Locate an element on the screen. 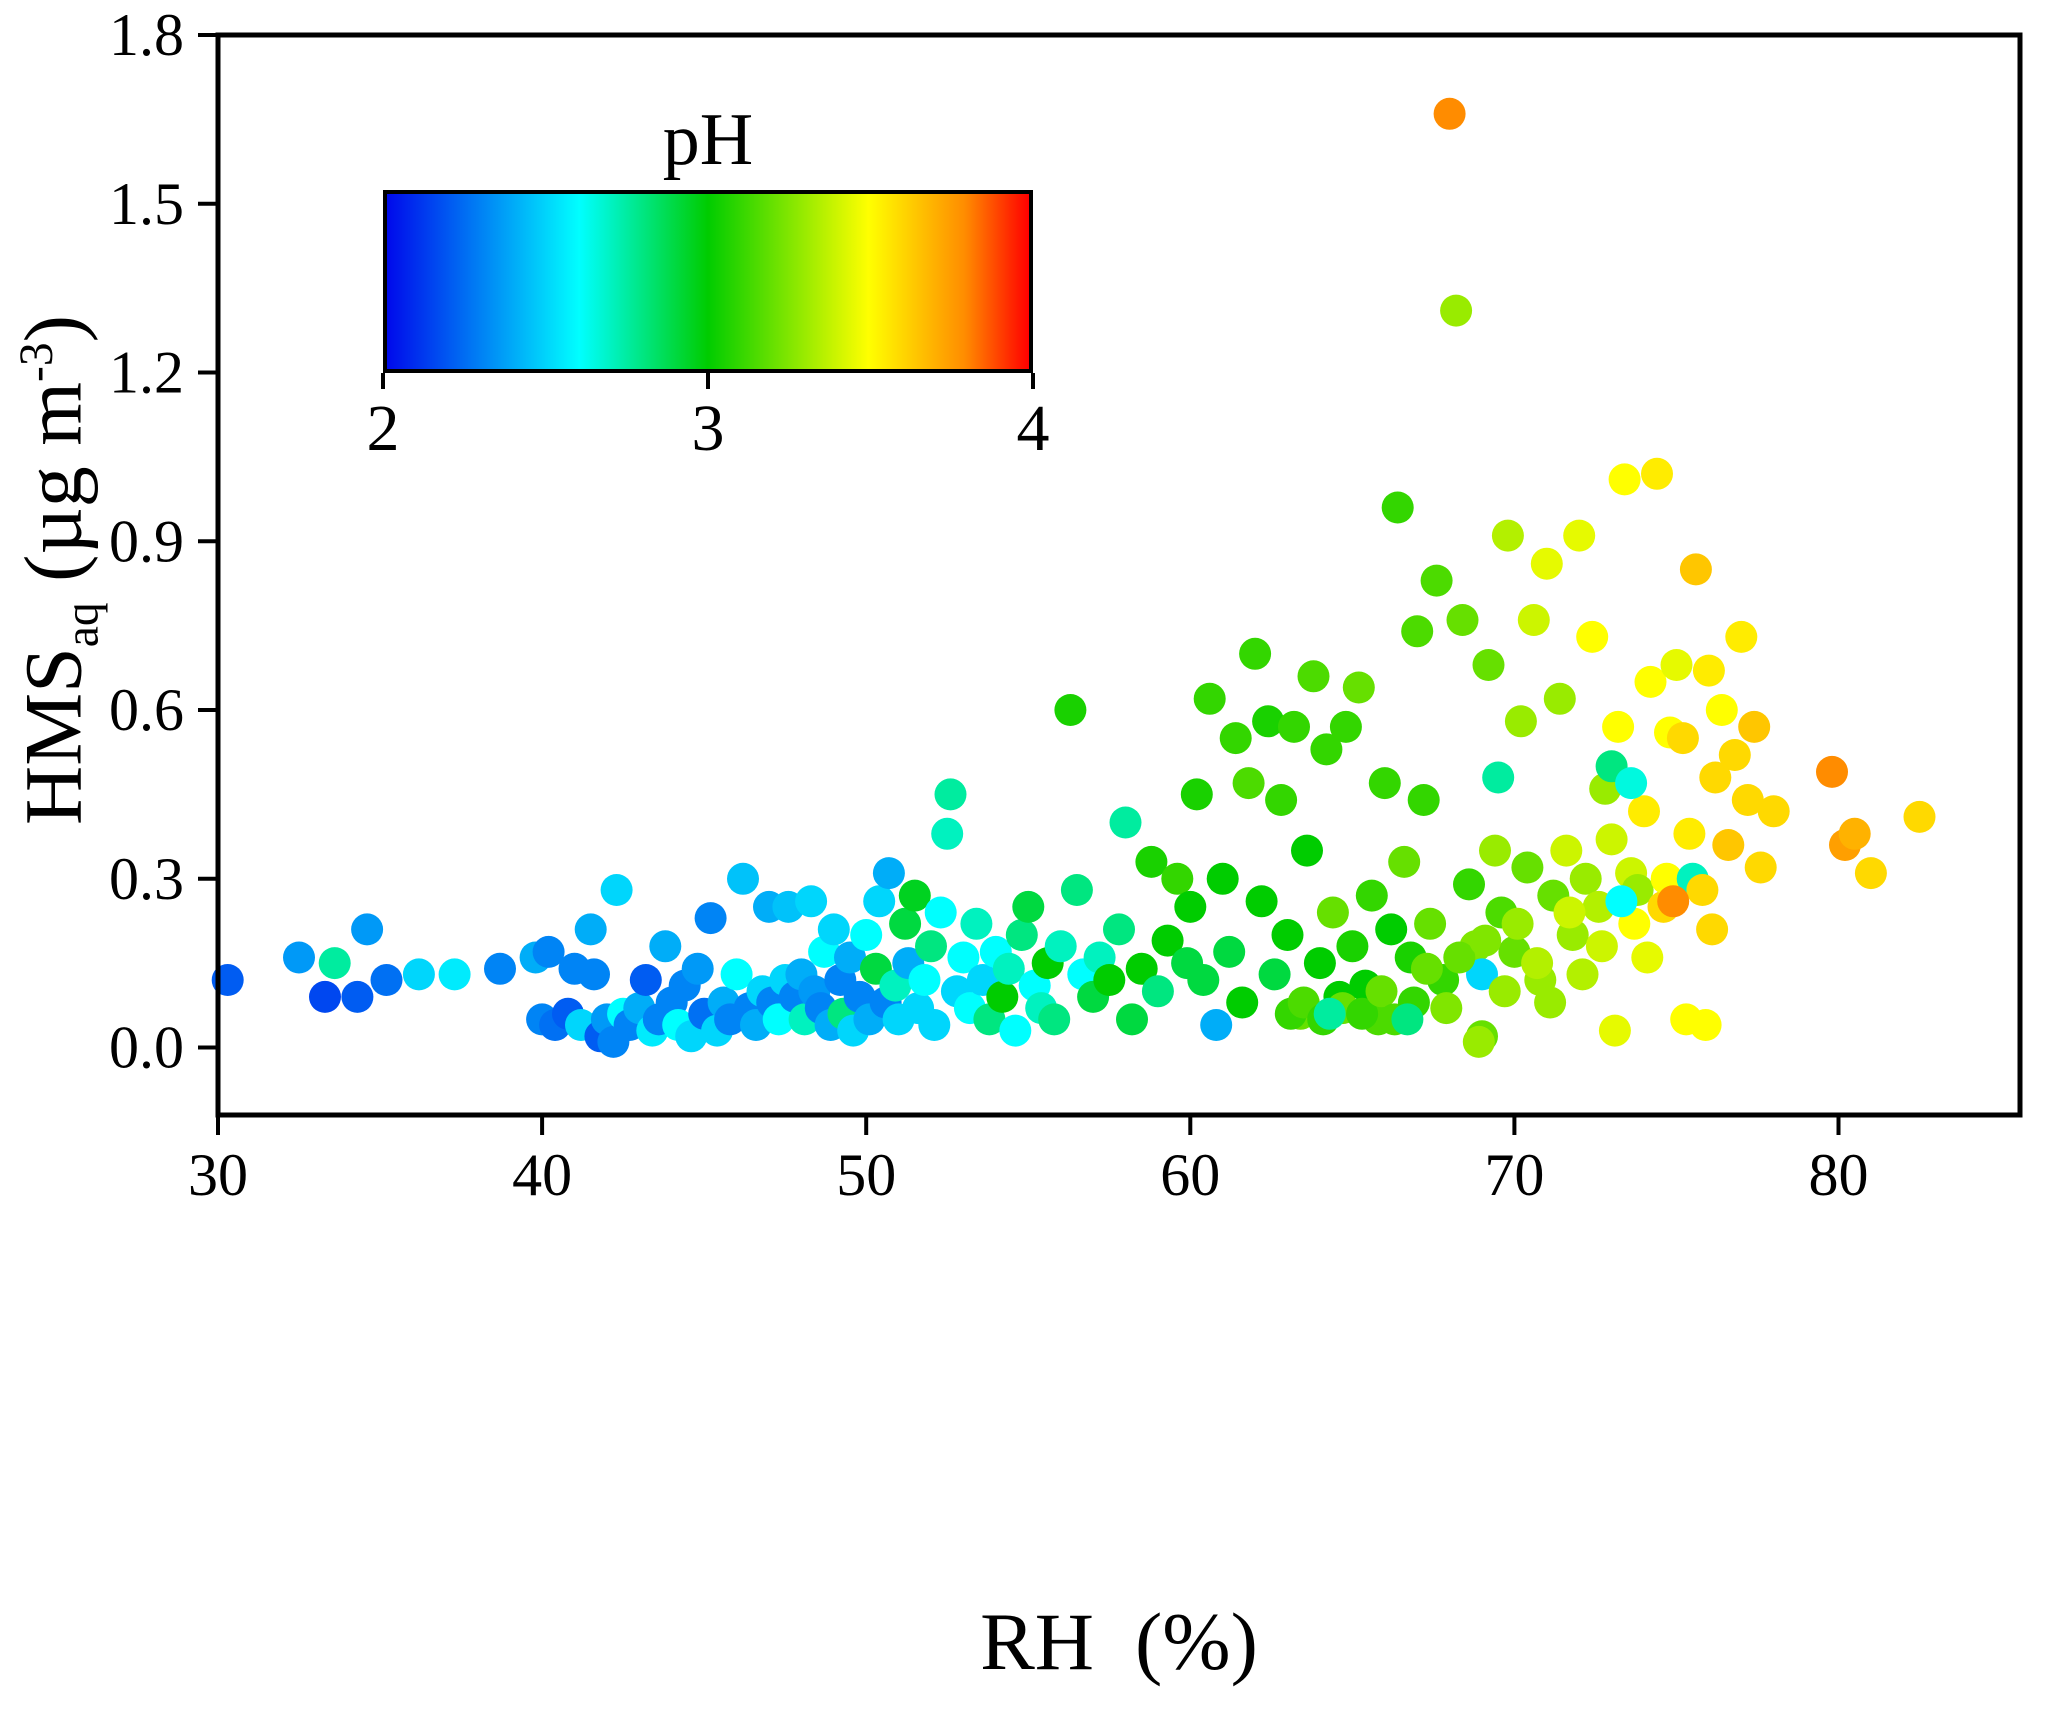 This screenshot has width=2067, height=1735. colorbar-tick-label: 4 is located at coordinates (1033, 428).